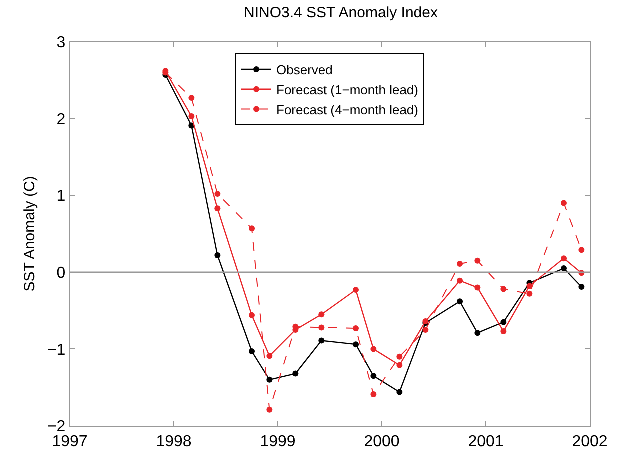  What do you see at coordinates (304, 70) in the screenshot?
I see `legend-label: Observed` at bounding box center [304, 70].